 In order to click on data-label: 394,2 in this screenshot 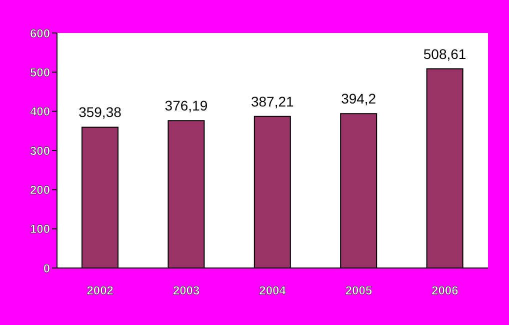, I will do `click(358, 98)`.